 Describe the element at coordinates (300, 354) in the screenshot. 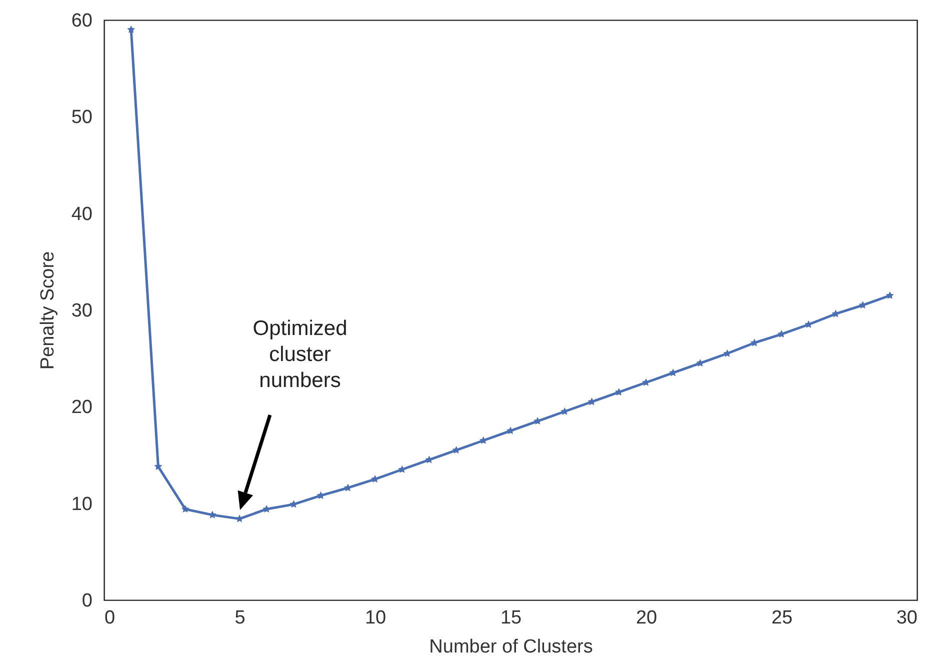

I see `annotation: Optimized cluster numbers` at that location.